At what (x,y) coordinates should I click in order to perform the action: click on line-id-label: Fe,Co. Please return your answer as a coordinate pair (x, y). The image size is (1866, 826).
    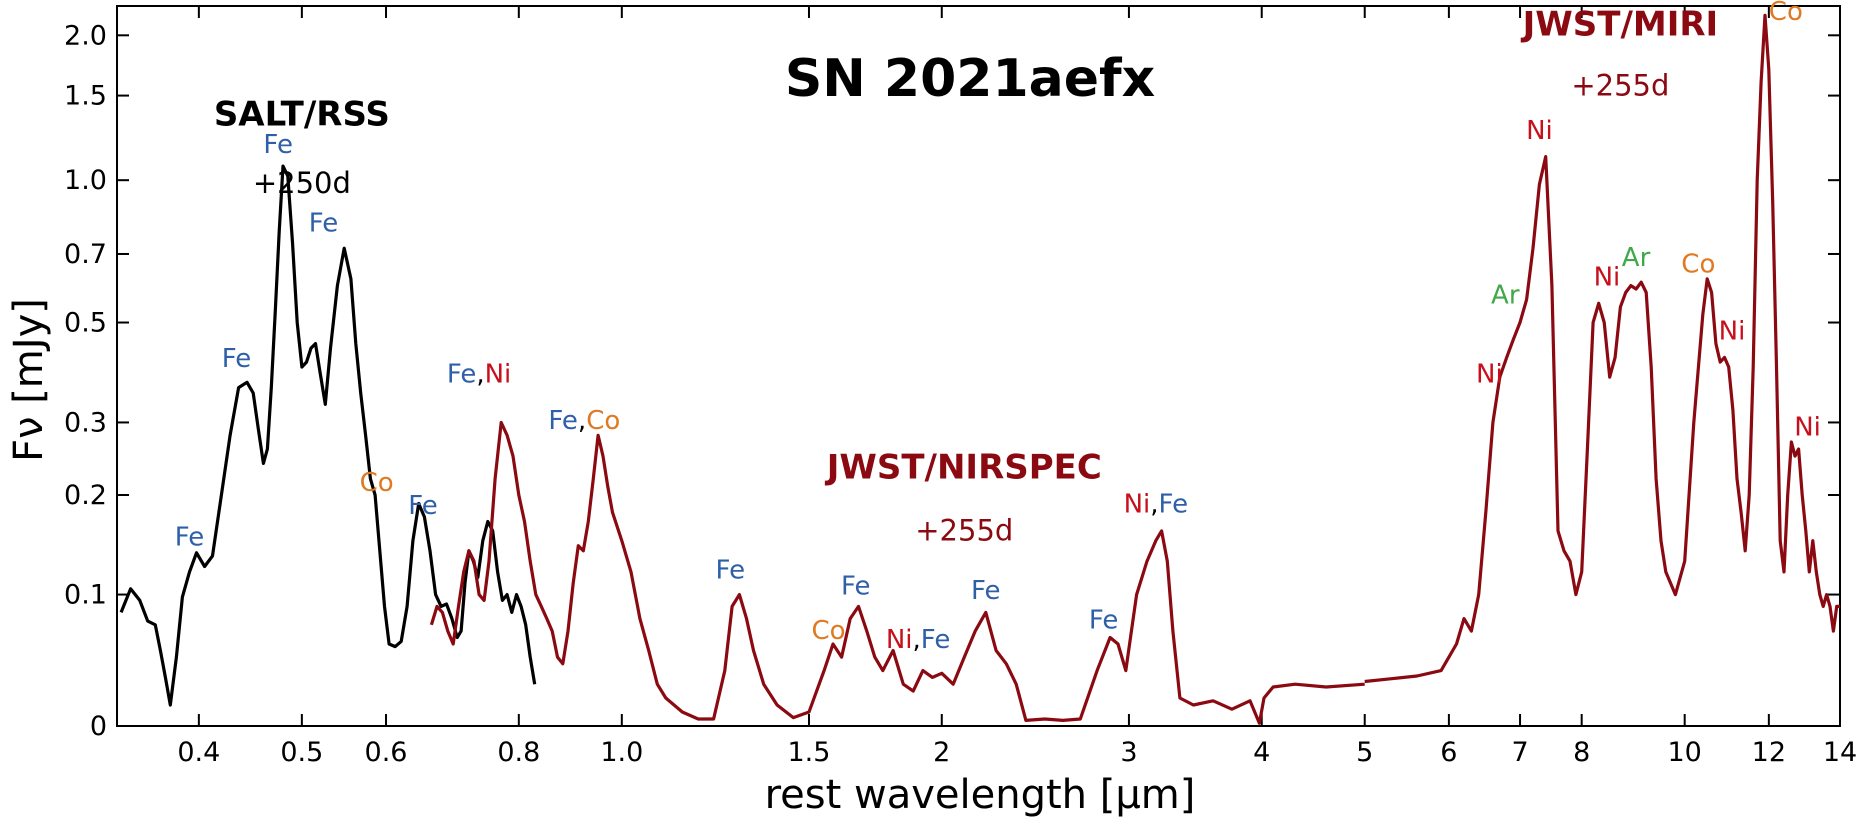
    Looking at the image, I should click on (584, 421).